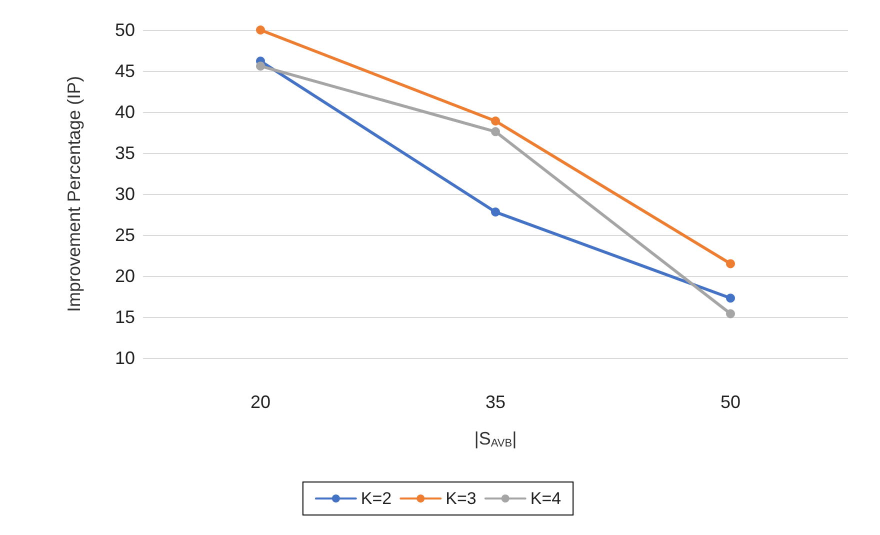  Describe the element at coordinates (124, 112) in the screenshot. I see `y-tick-label: 40` at that location.